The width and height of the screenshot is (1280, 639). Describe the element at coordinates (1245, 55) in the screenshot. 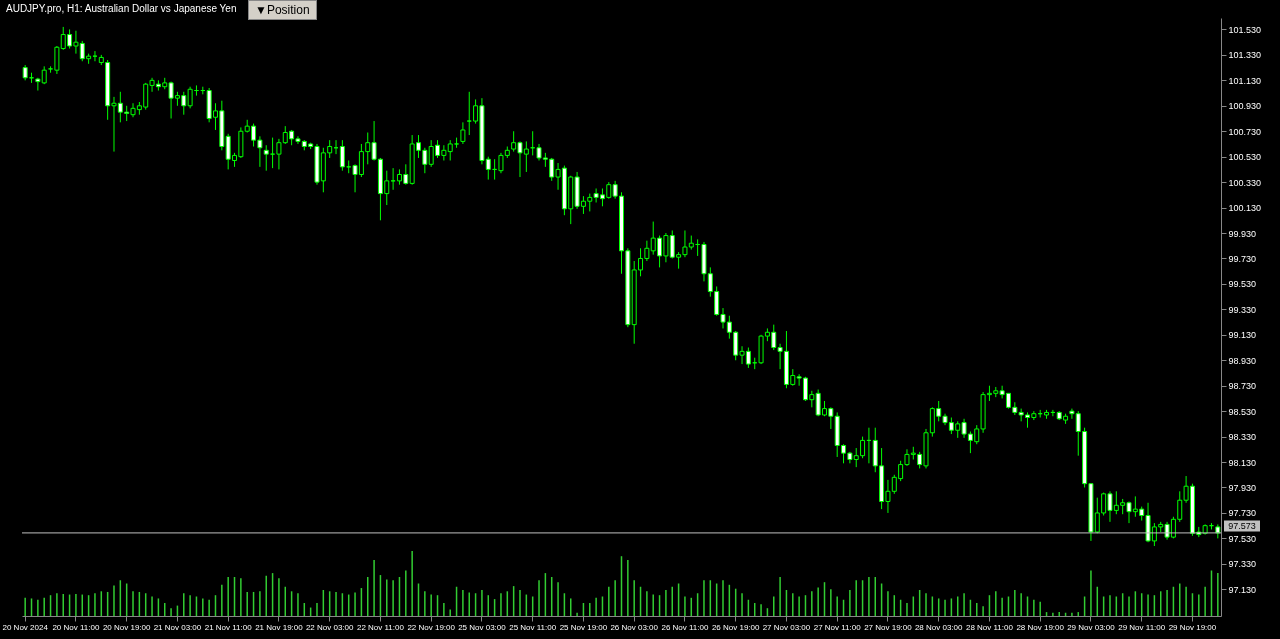

I see `y-tick-label: 101.330` at that location.